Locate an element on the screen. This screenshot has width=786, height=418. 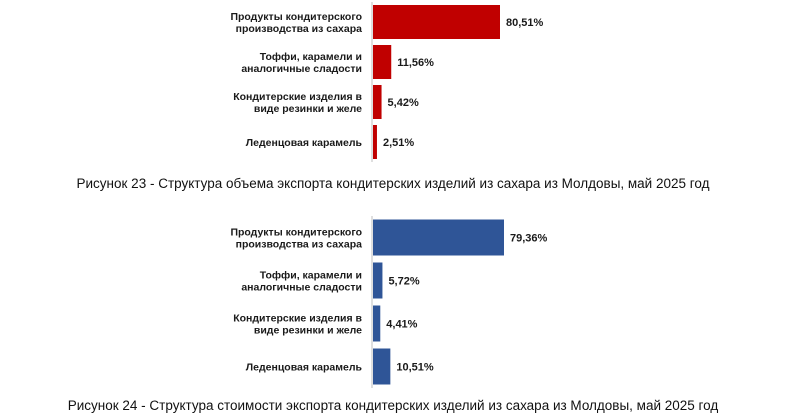
data-label: 4,41% is located at coordinates (401, 325).